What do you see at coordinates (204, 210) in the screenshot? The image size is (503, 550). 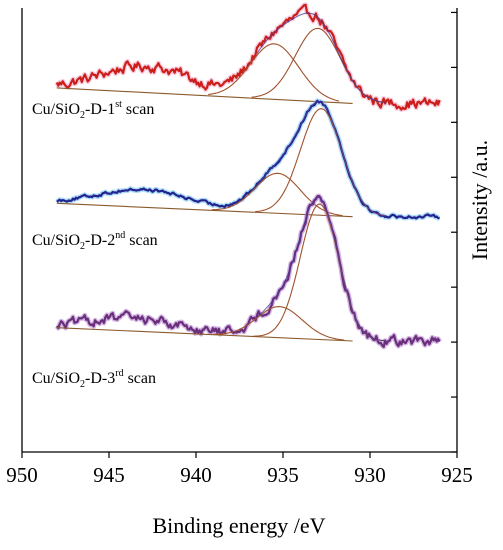 I see `series-2-baseline` at bounding box center [204, 210].